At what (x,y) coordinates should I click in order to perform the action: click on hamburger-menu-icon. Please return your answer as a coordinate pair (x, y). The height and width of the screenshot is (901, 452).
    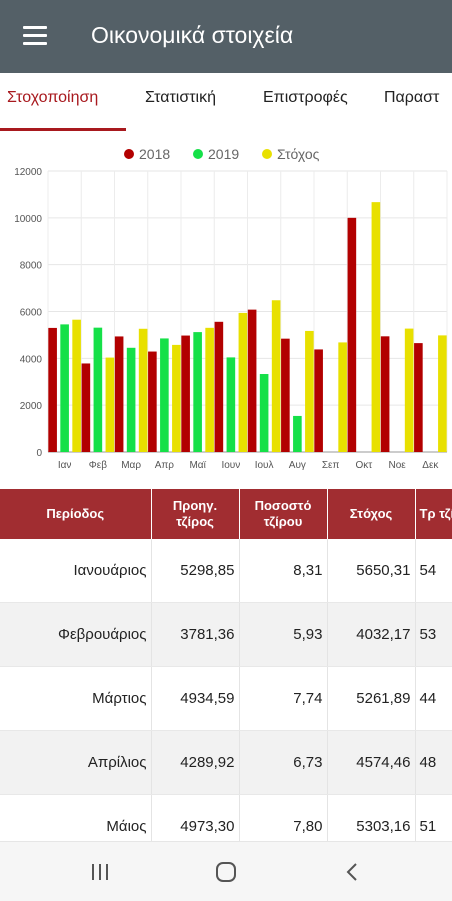
    Looking at the image, I should click on (35, 36).